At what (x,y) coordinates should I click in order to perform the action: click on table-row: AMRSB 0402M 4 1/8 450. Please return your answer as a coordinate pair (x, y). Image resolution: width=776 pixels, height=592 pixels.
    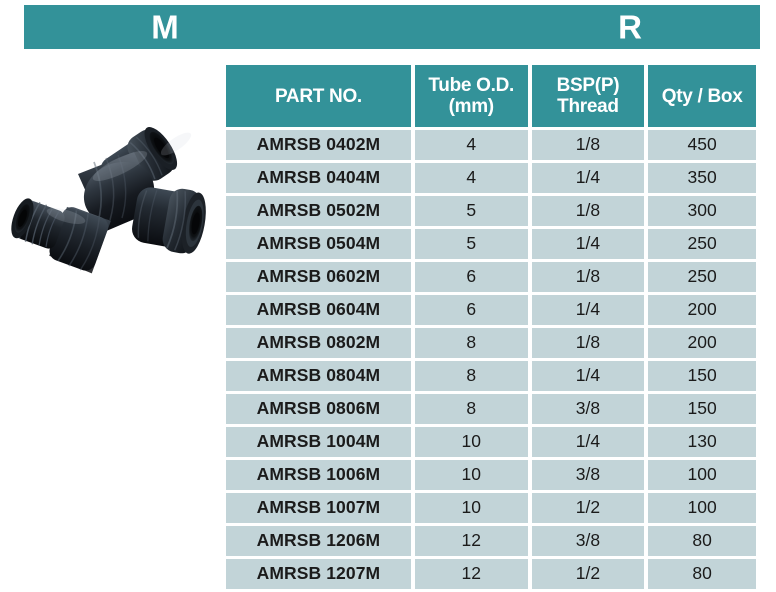
    Looking at the image, I should click on (491, 145).